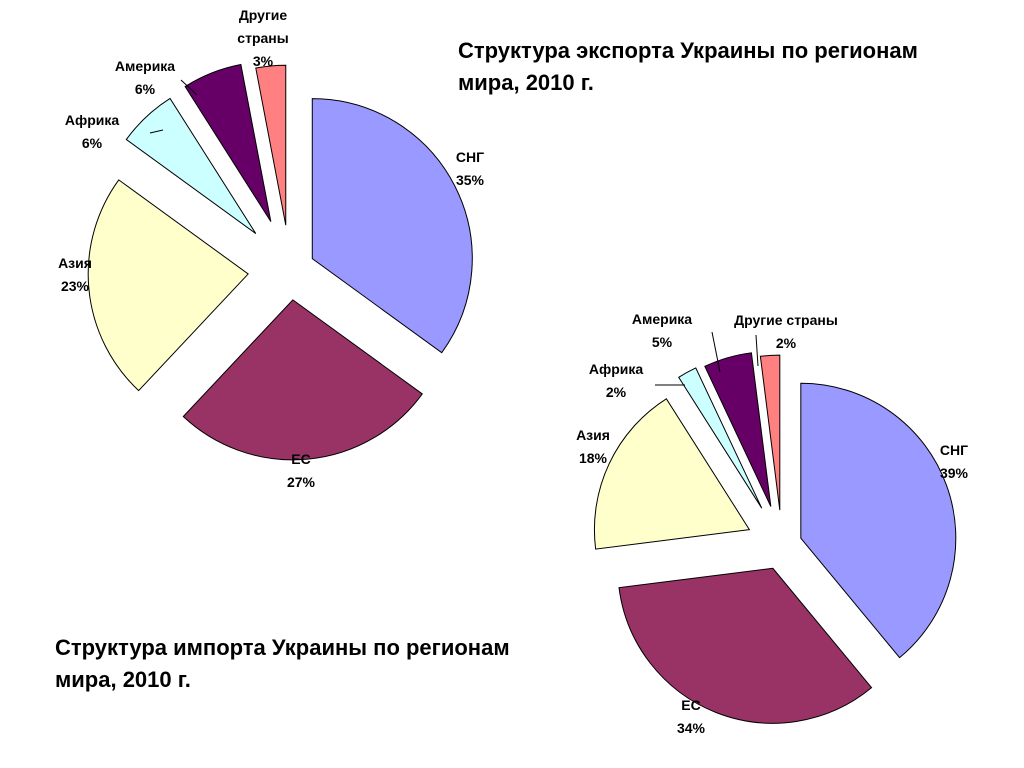 This screenshot has height=768, width=1024. What do you see at coordinates (786, 331) in the screenshot?
I see `import-label-other: Другие страны 2%` at bounding box center [786, 331].